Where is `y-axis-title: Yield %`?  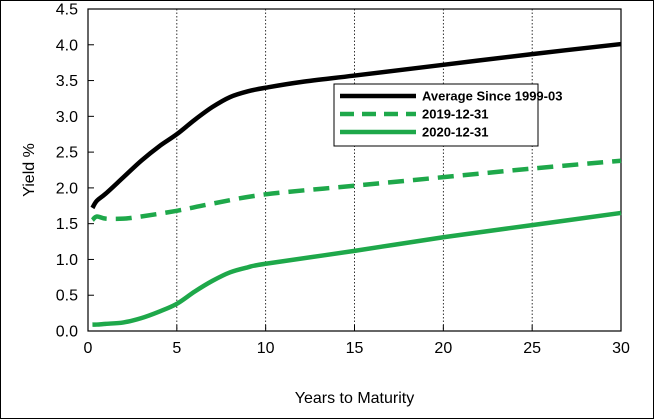
y-axis-title: Yield % is located at coordinates (29, 170).